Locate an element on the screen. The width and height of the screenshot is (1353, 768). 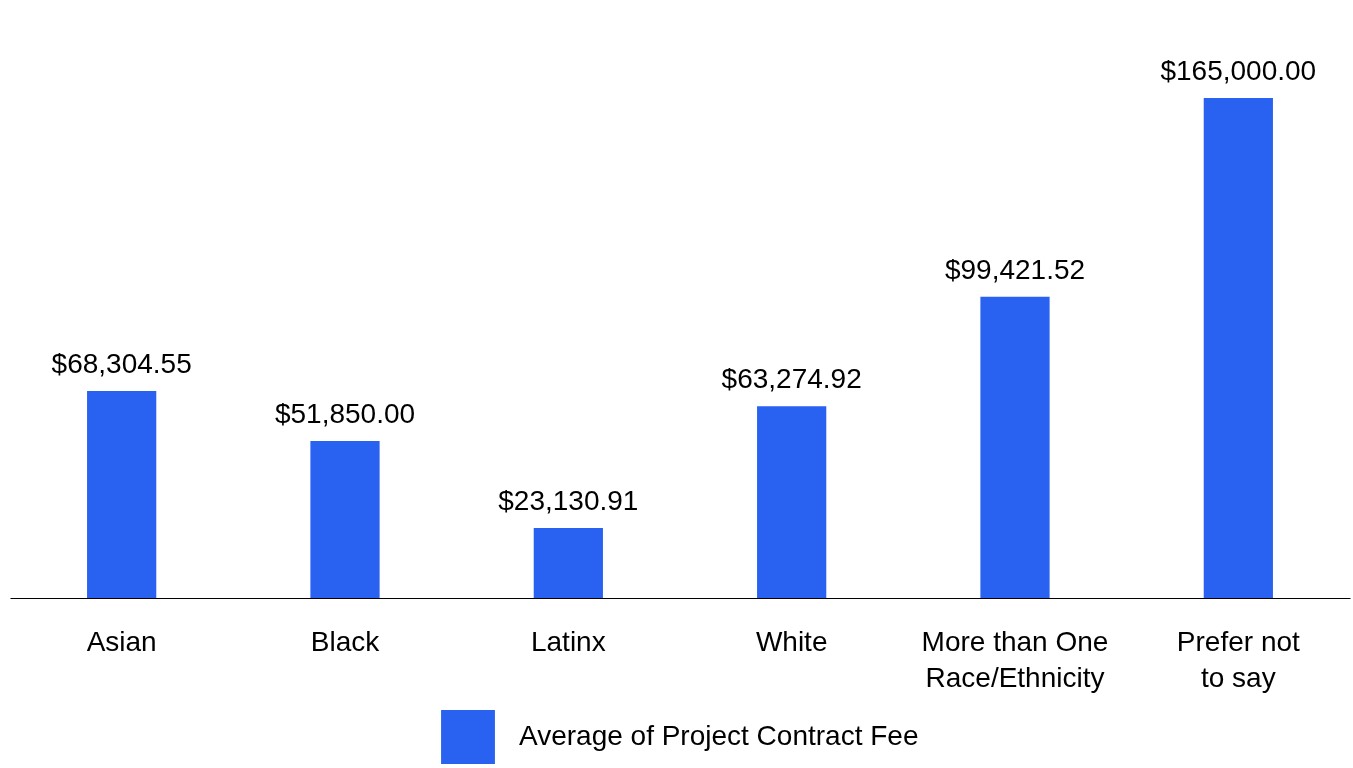
data-label: $51,850.00 is located at coordinates (345, 413).